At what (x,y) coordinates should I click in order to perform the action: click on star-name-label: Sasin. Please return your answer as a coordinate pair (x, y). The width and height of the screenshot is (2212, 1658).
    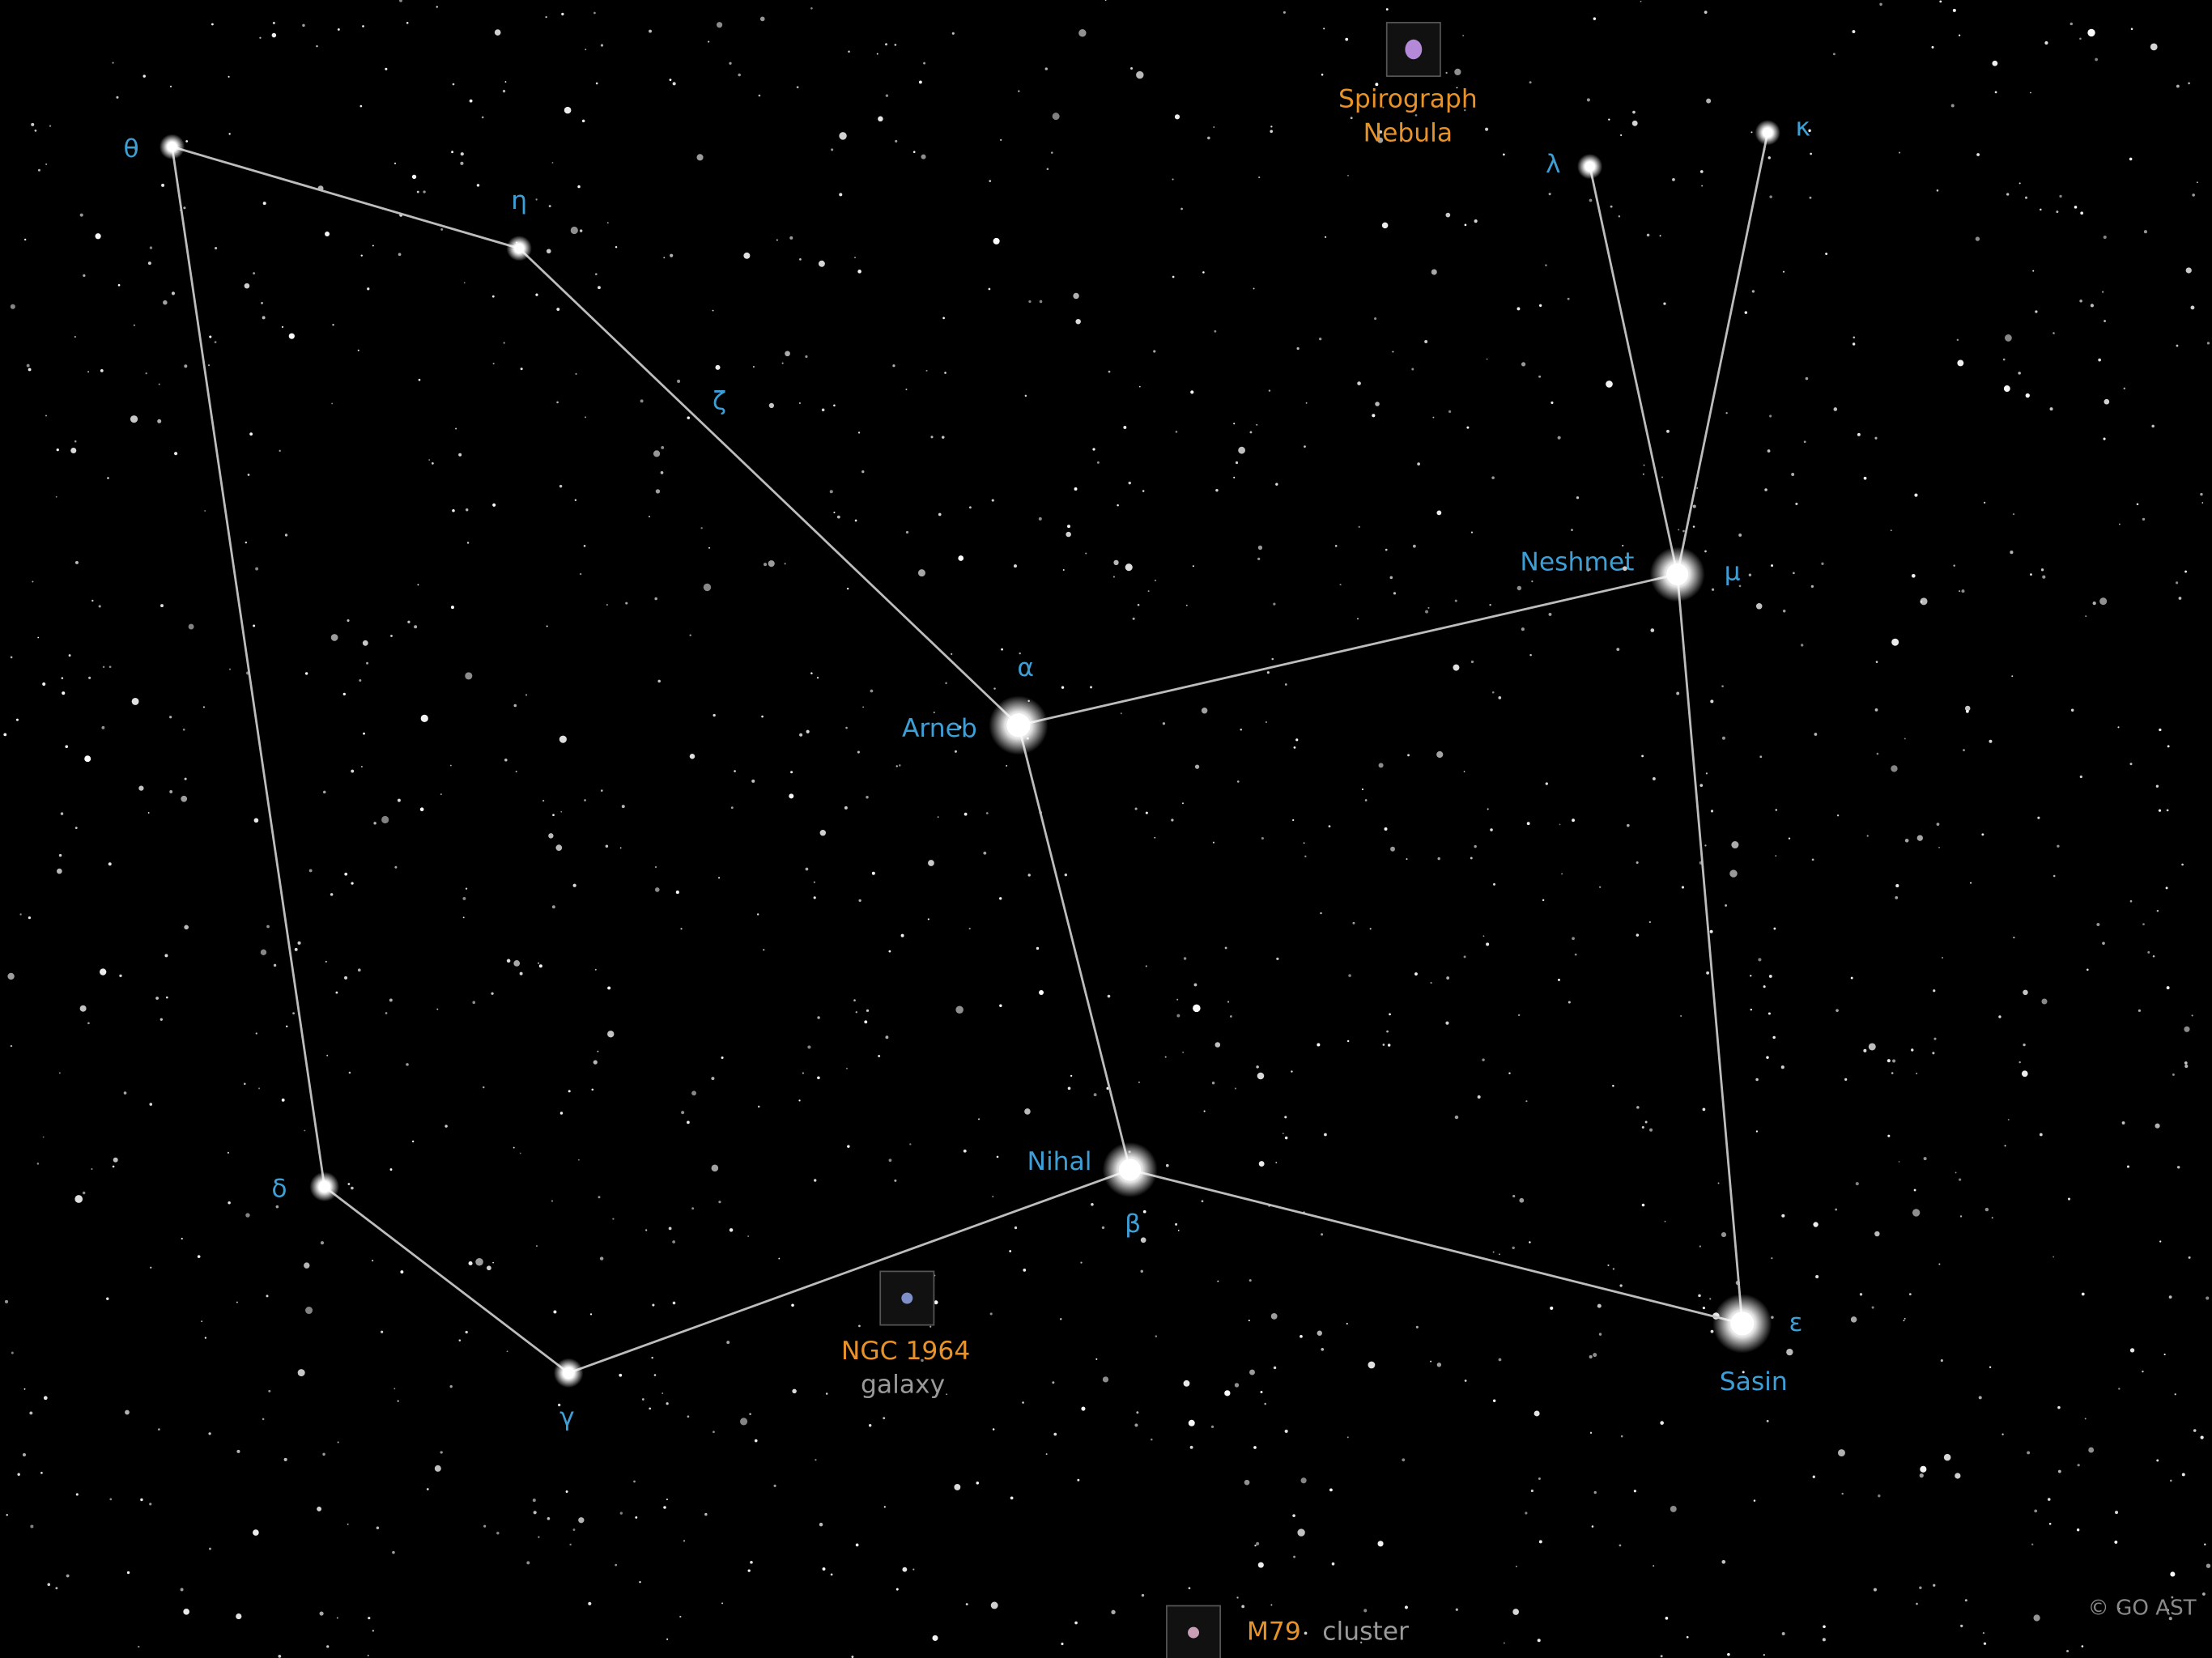
    Looking at the image, I should click on (1754, 1382).